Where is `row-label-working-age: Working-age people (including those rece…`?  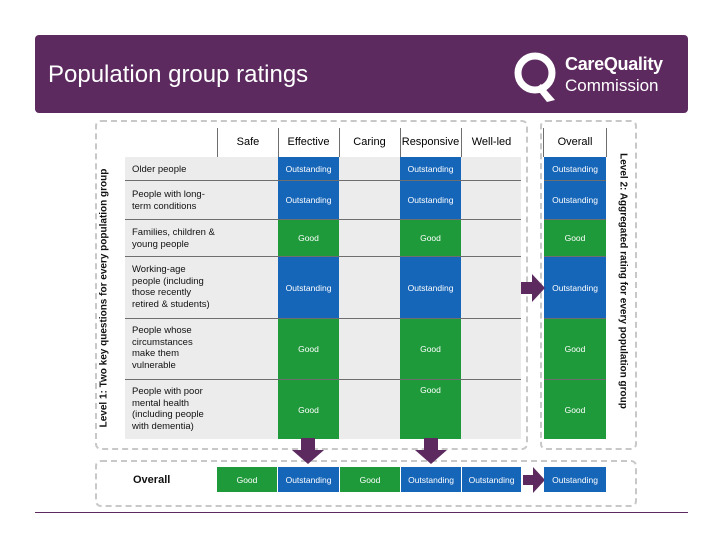
row-label-working-age: Working-age people (including those rece… is located at coordinates (171, 287).